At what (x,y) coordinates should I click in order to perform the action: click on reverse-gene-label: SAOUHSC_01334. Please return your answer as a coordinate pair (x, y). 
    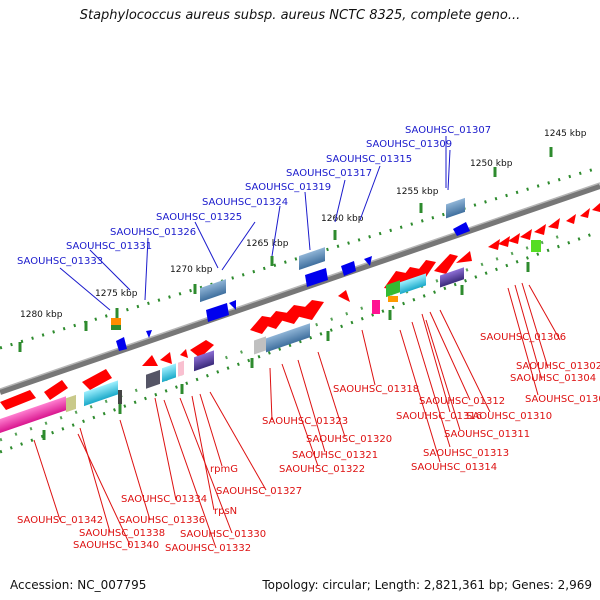
    Looking at the image, I should click on (164, 499).